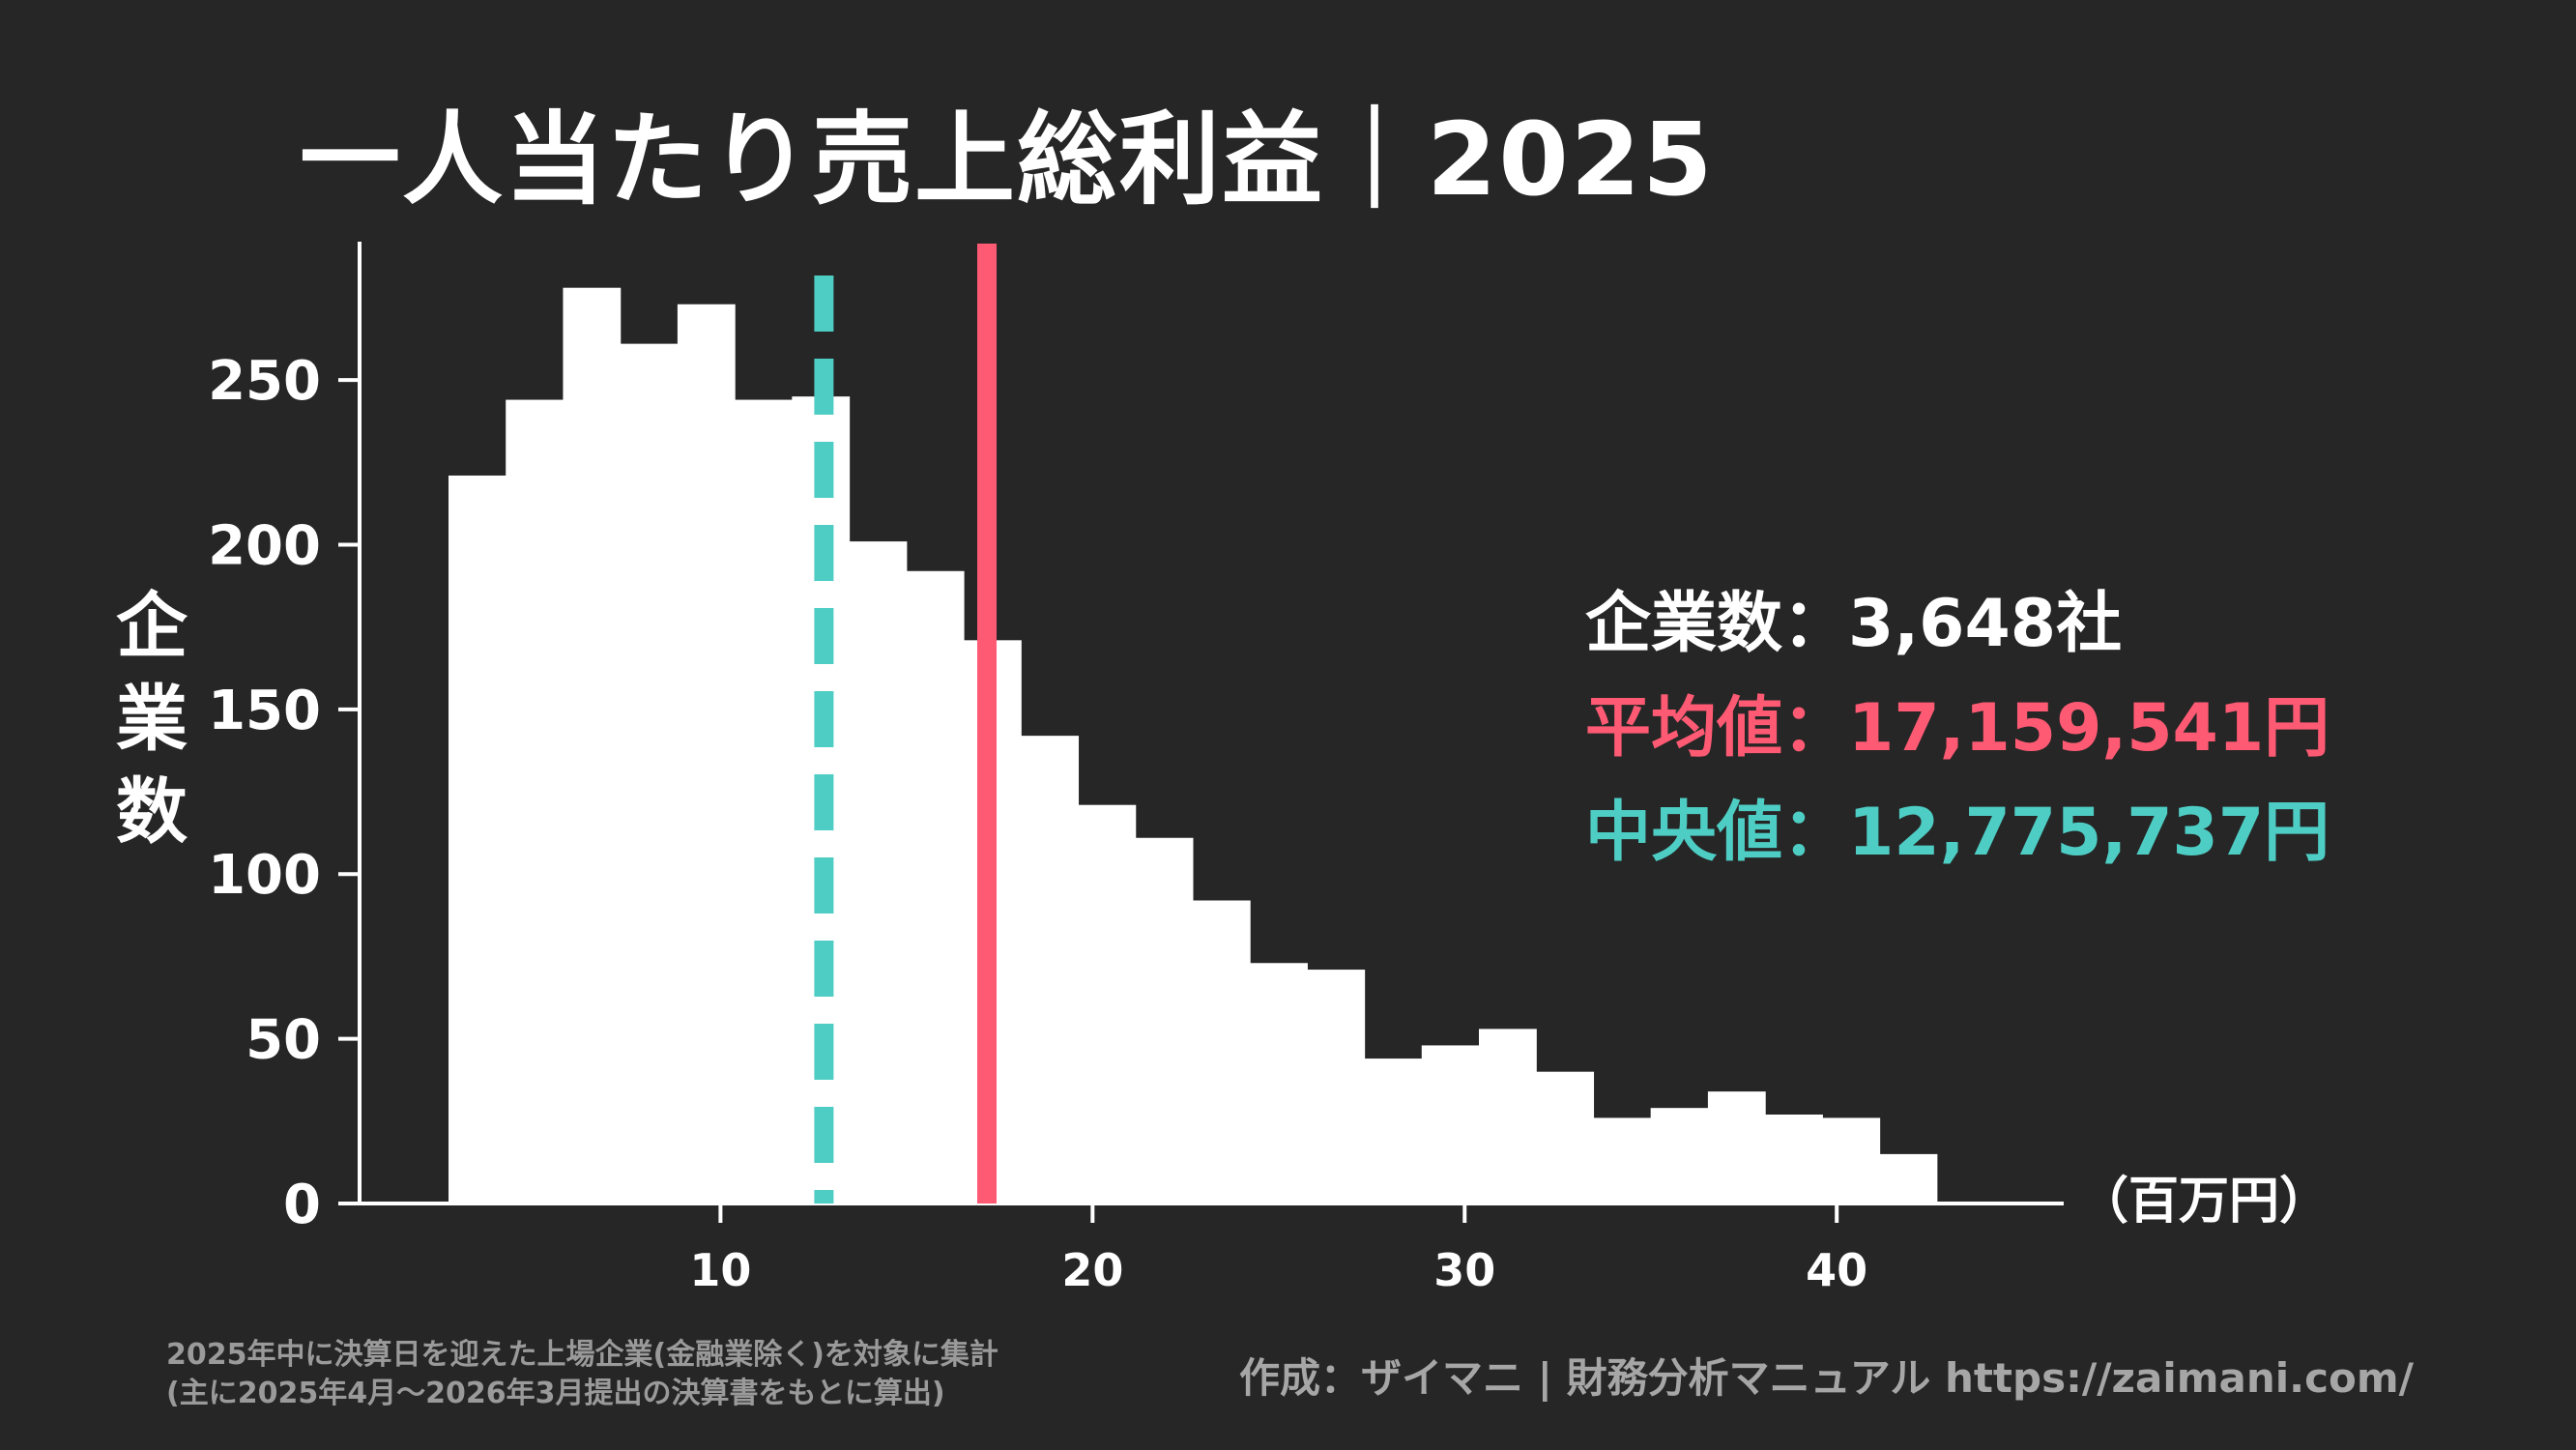 The height and width of the screenshot is (1450, 2576). I want to click on y-tick-label: 100, so click(264, 875).